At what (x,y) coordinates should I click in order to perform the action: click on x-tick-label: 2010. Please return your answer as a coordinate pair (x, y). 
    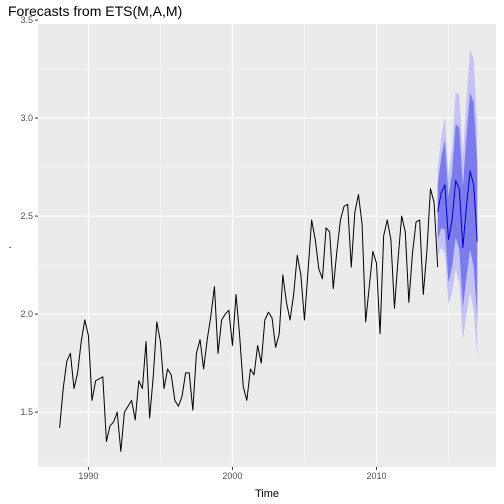
    Looking at the image, I should click on (376, 476).